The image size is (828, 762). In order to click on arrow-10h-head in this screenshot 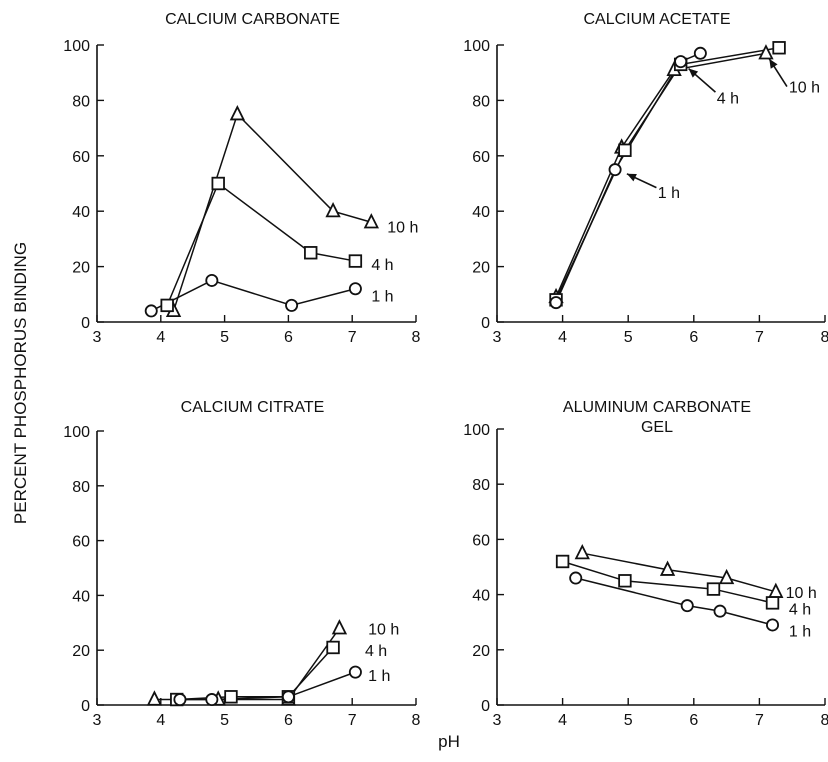, I will do `click(773, 63)`.